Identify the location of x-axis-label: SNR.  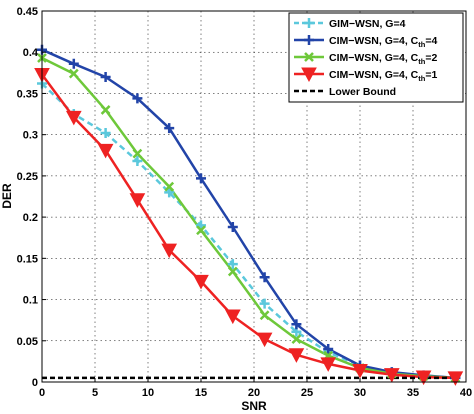
(254, 406).